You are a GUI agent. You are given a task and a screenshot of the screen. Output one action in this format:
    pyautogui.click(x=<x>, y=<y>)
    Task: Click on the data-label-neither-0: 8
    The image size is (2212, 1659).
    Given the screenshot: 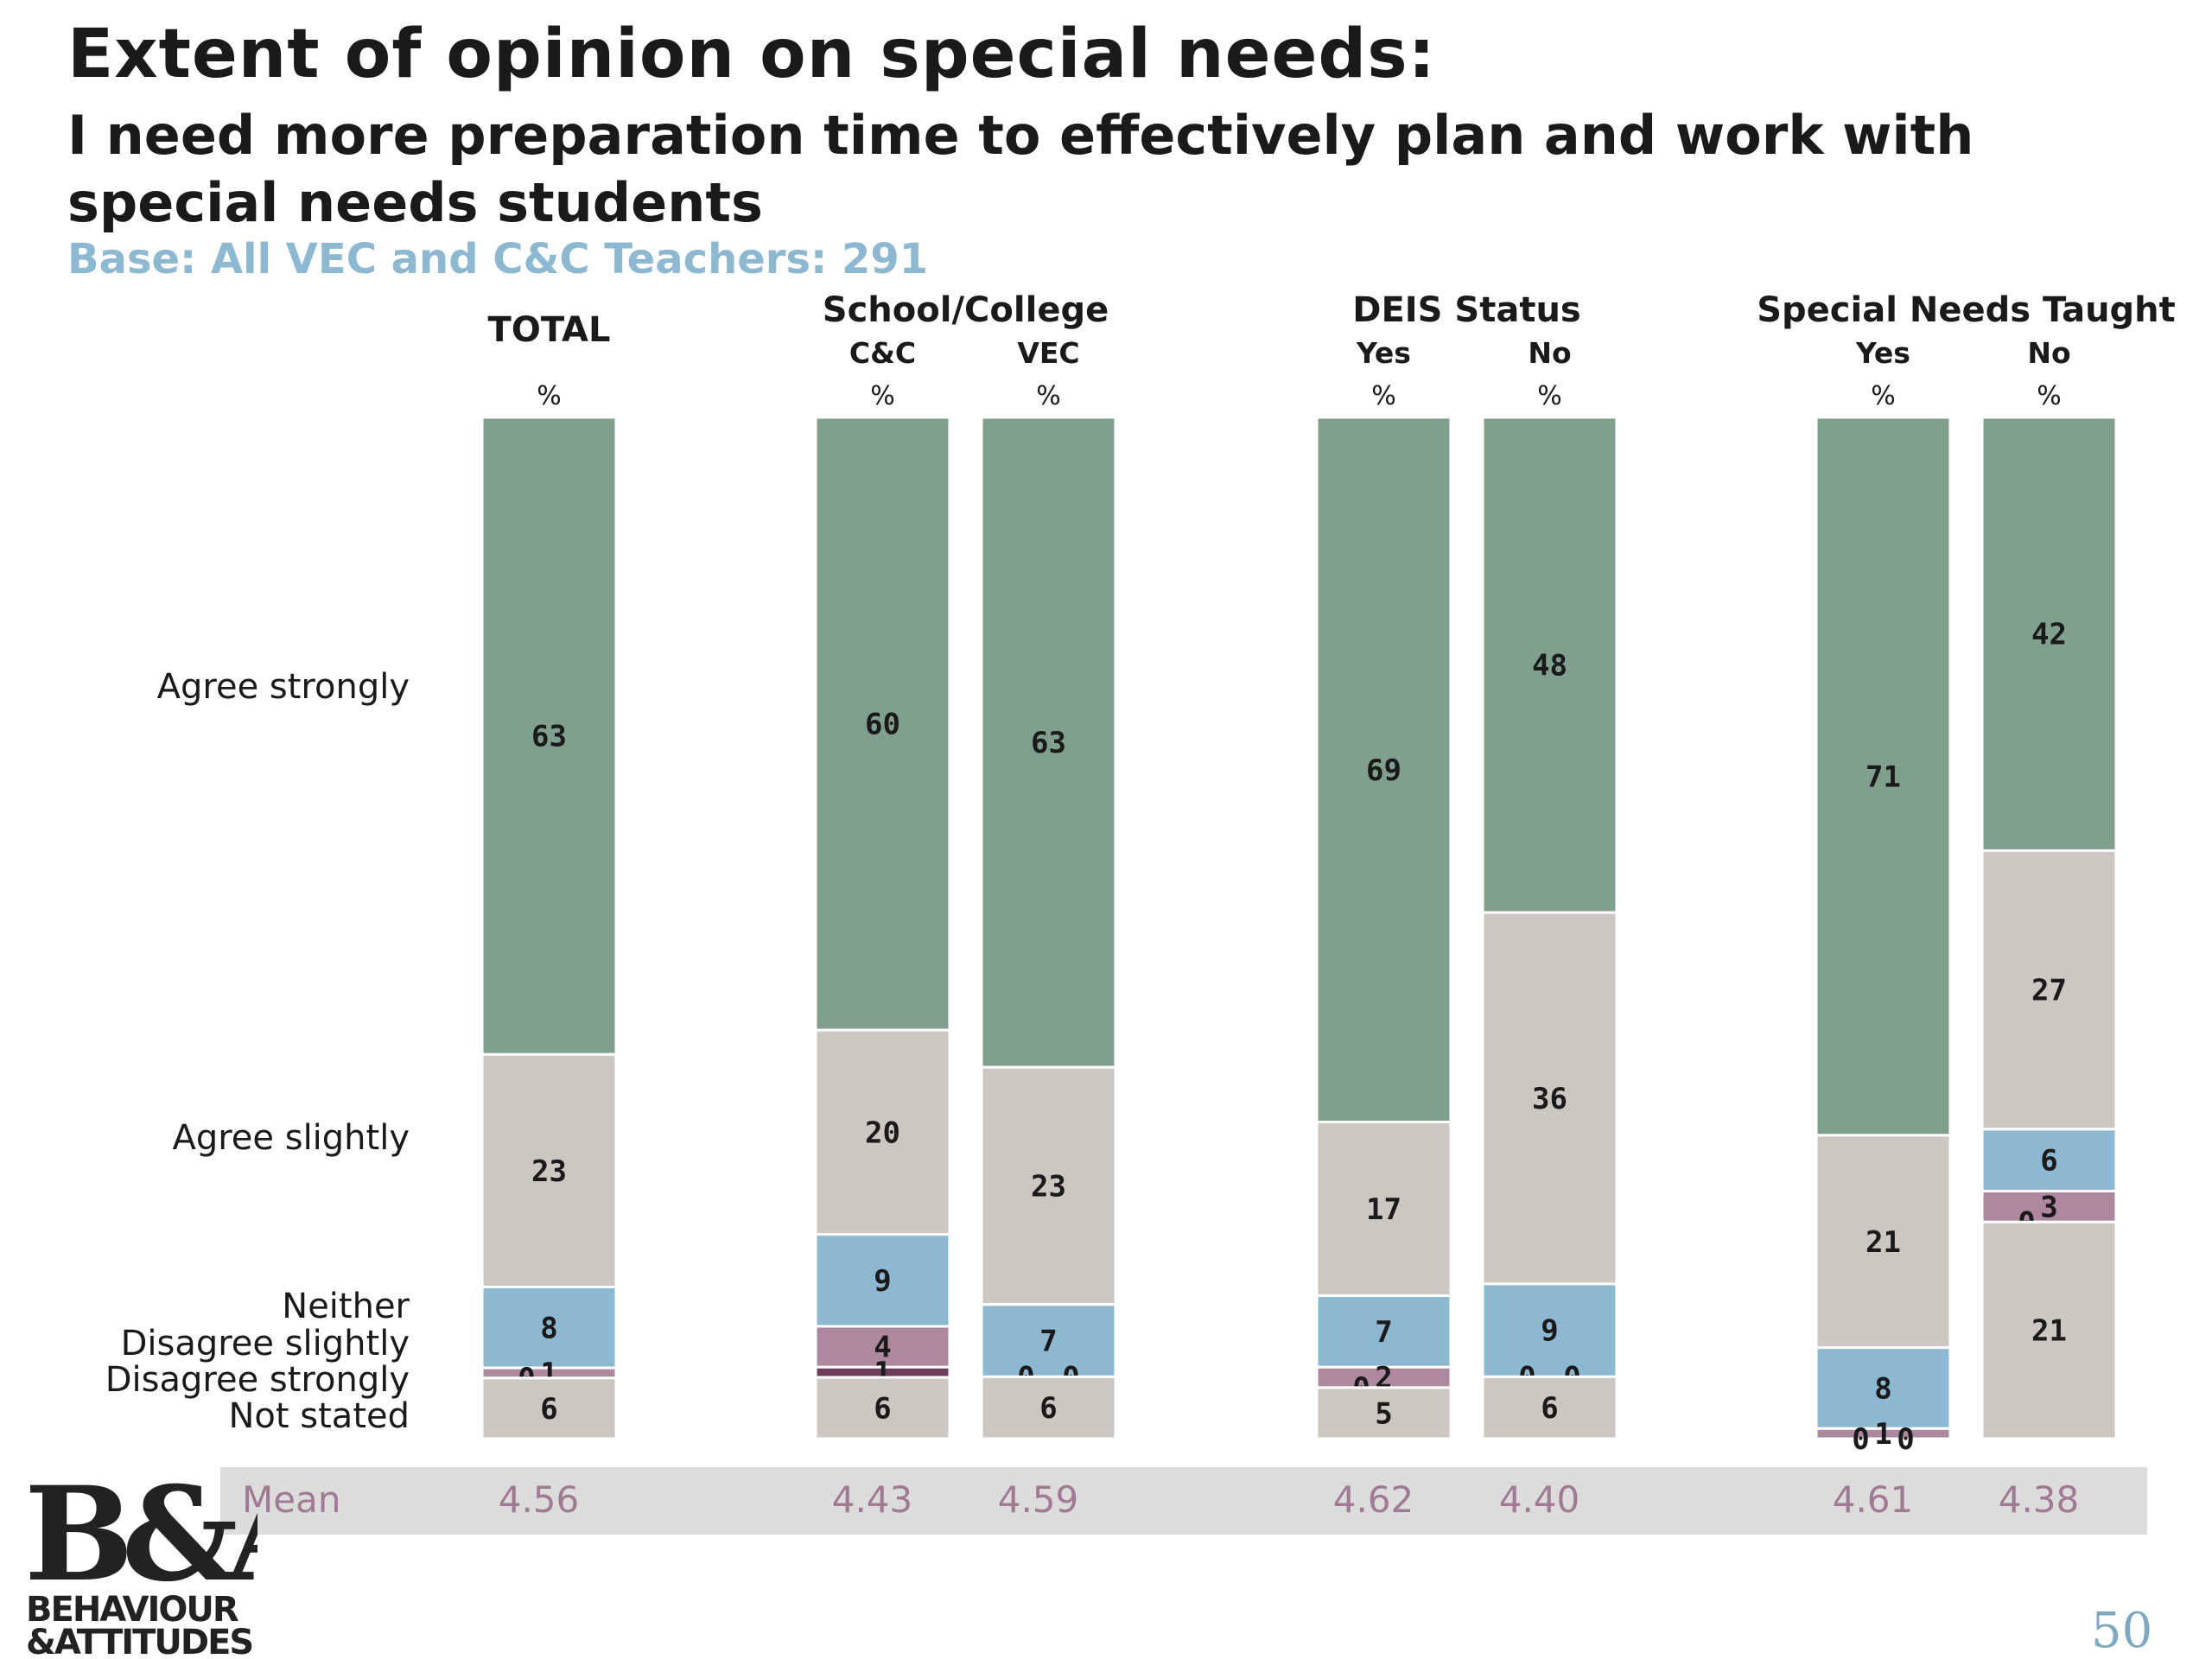 What is the action you would take?
    pyautogui.click(x=548, y=1328)
    